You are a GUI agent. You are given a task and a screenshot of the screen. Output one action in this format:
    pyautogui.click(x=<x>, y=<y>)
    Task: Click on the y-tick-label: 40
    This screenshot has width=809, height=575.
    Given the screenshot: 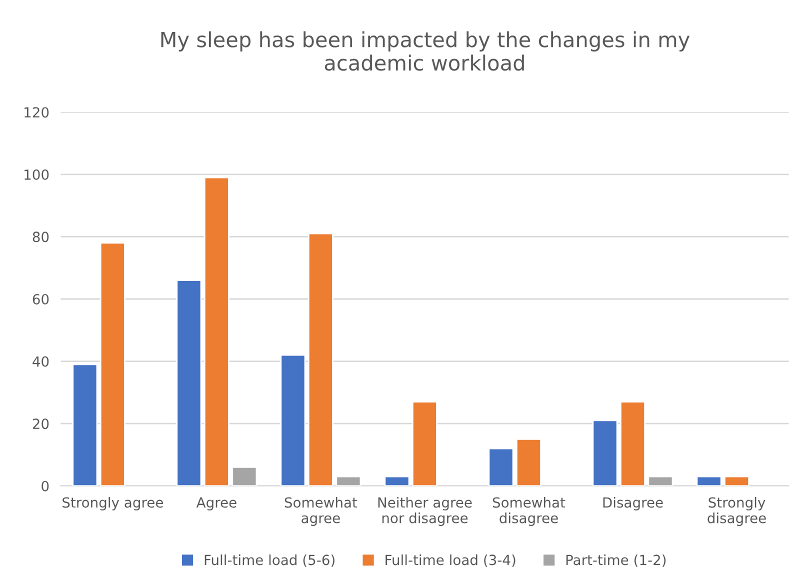 What is the action you would take?
    pyautogui.click(x=40, y=361)
    